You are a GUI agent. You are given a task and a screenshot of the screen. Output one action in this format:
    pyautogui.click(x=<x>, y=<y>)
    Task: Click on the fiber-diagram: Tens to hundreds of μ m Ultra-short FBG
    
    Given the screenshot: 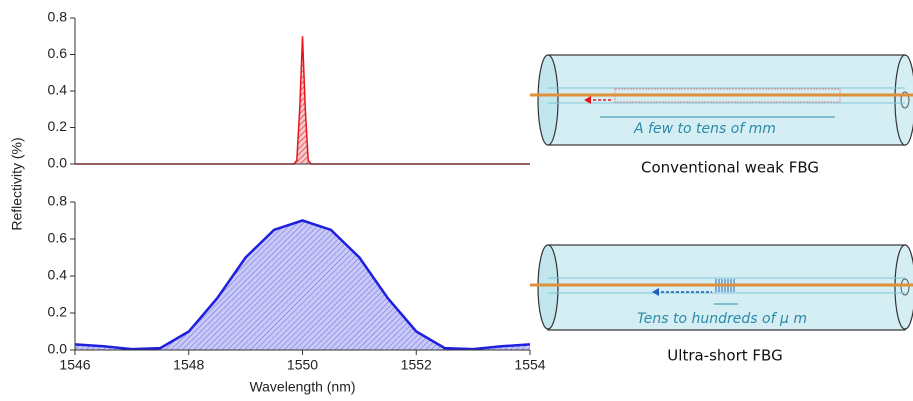 What is the action you would take?
    pyautogui.click(x=721, y=304)
    